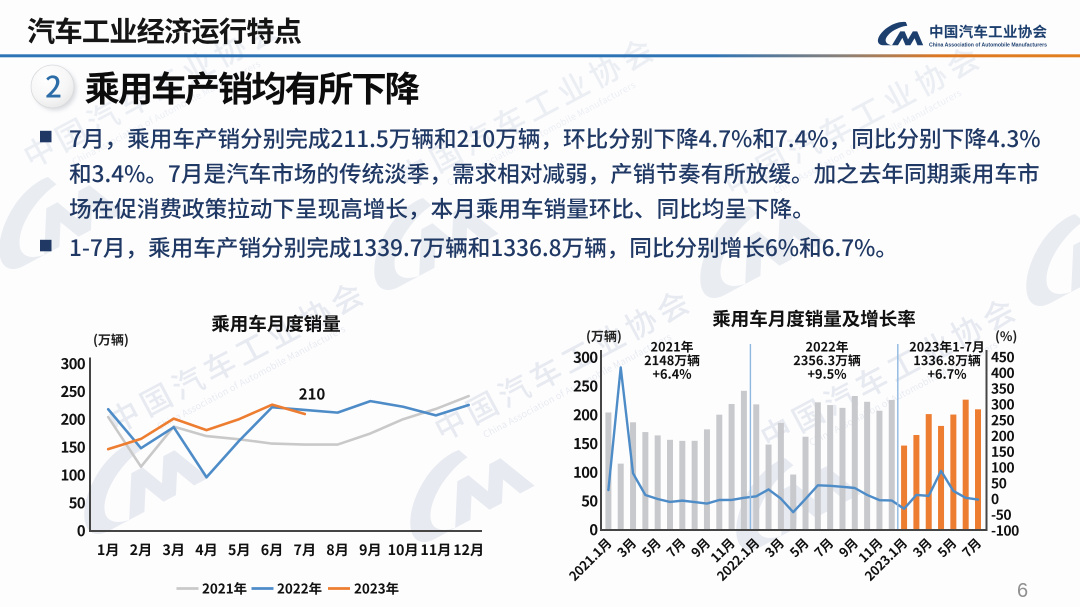  I want to click on svg-text: 6, so click(1022, 591).